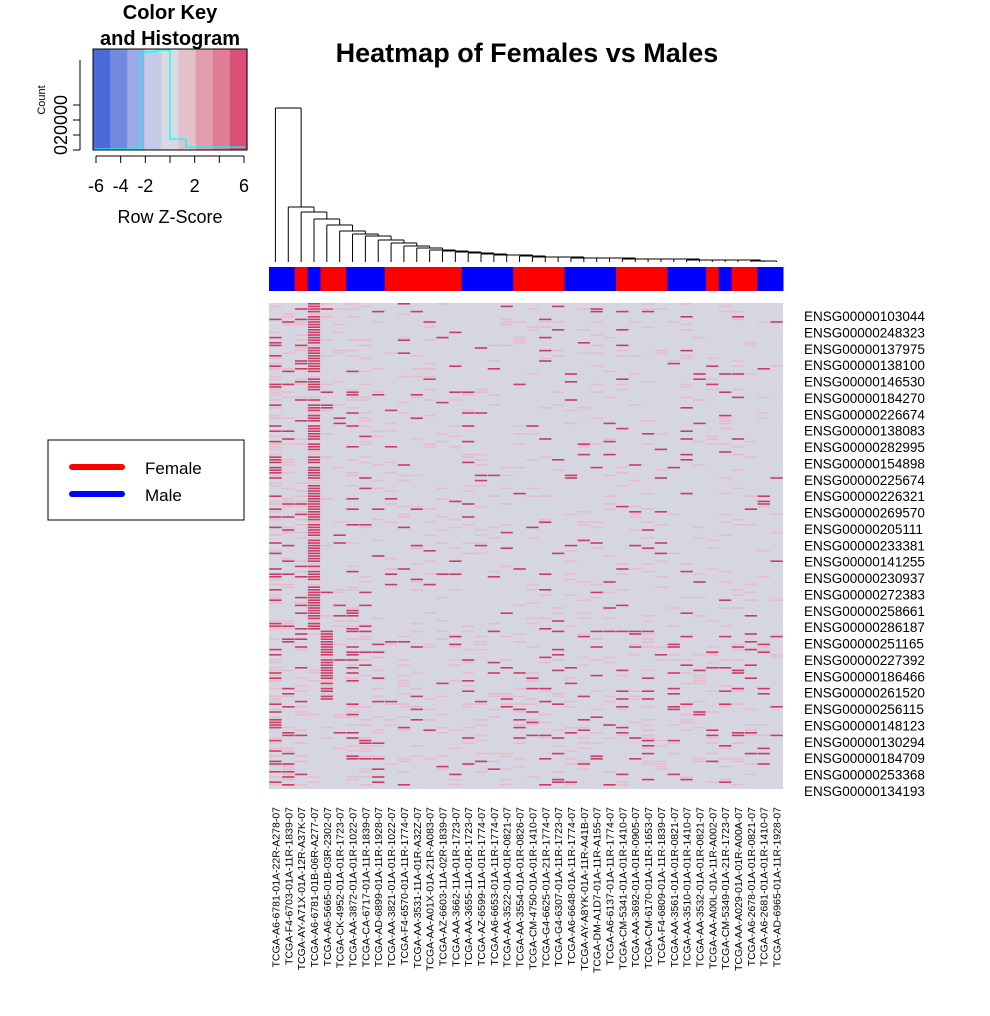  What do you see at coordinates (864, 365) in the screenshot?
I see `row-label: ENSG00000138100` at bounding box center [864, 365].